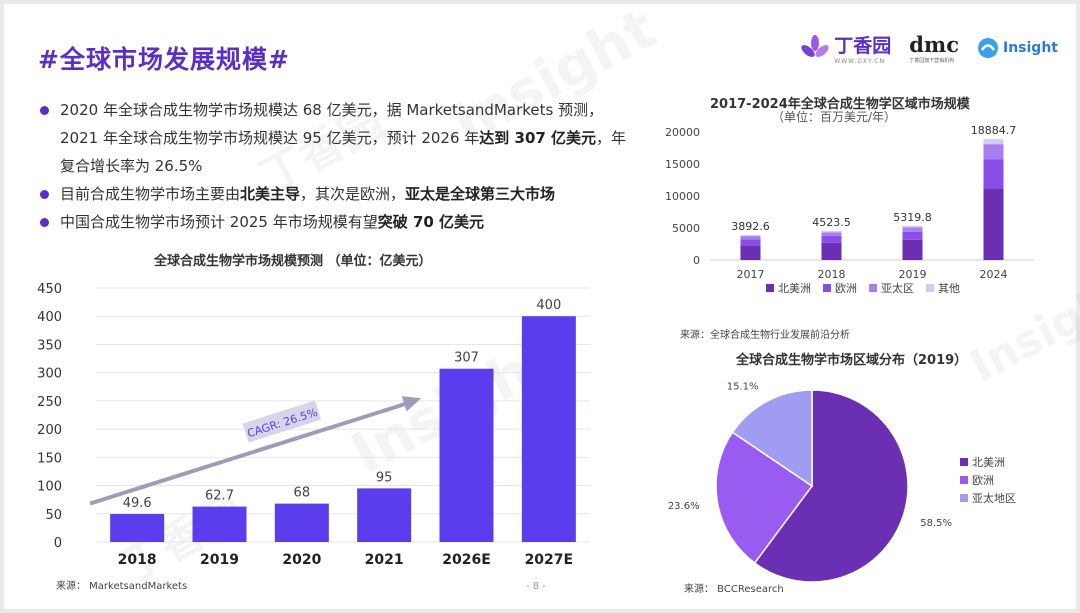 The width and height of the screenshot is (1080, 613). I want to click on bar-value-label: 68, so click(302, 493).